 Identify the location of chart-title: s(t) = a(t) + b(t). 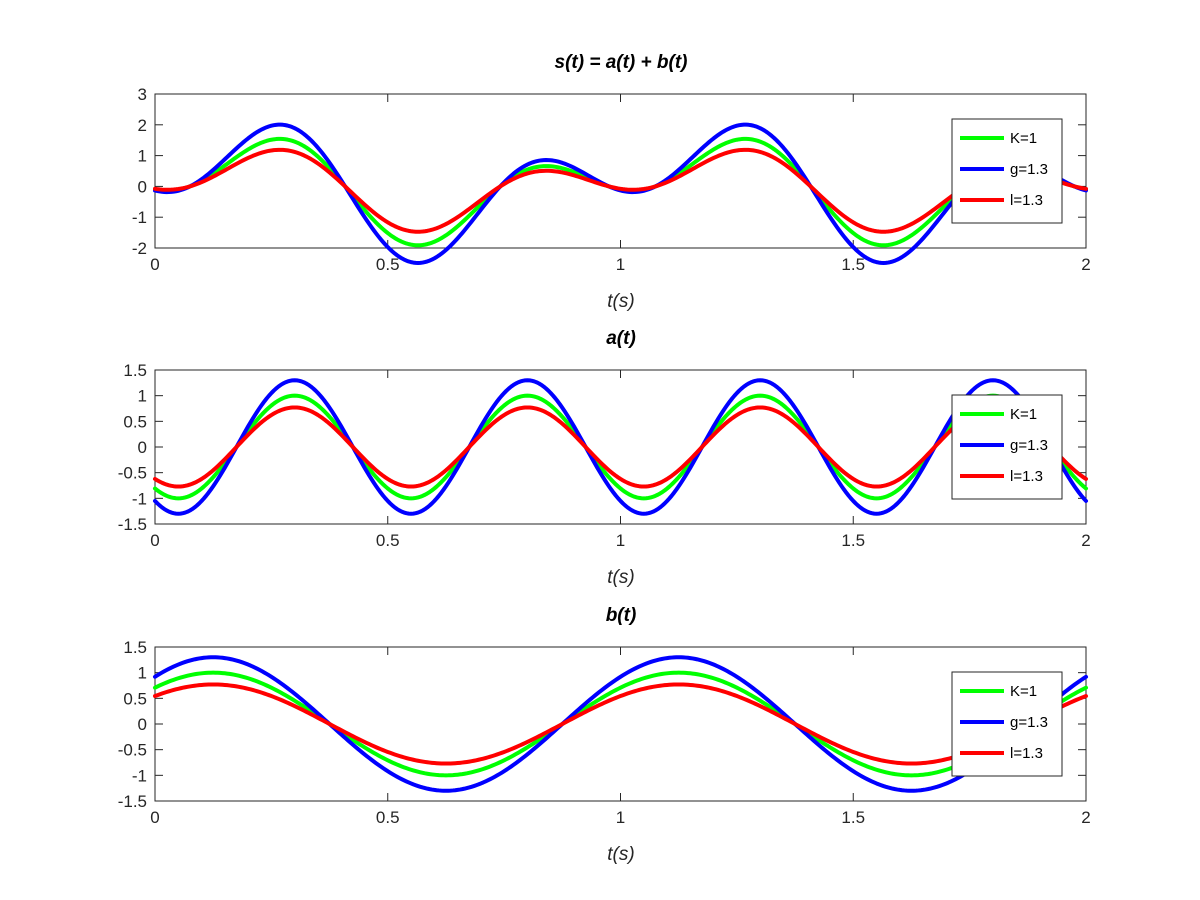
(621, 62).